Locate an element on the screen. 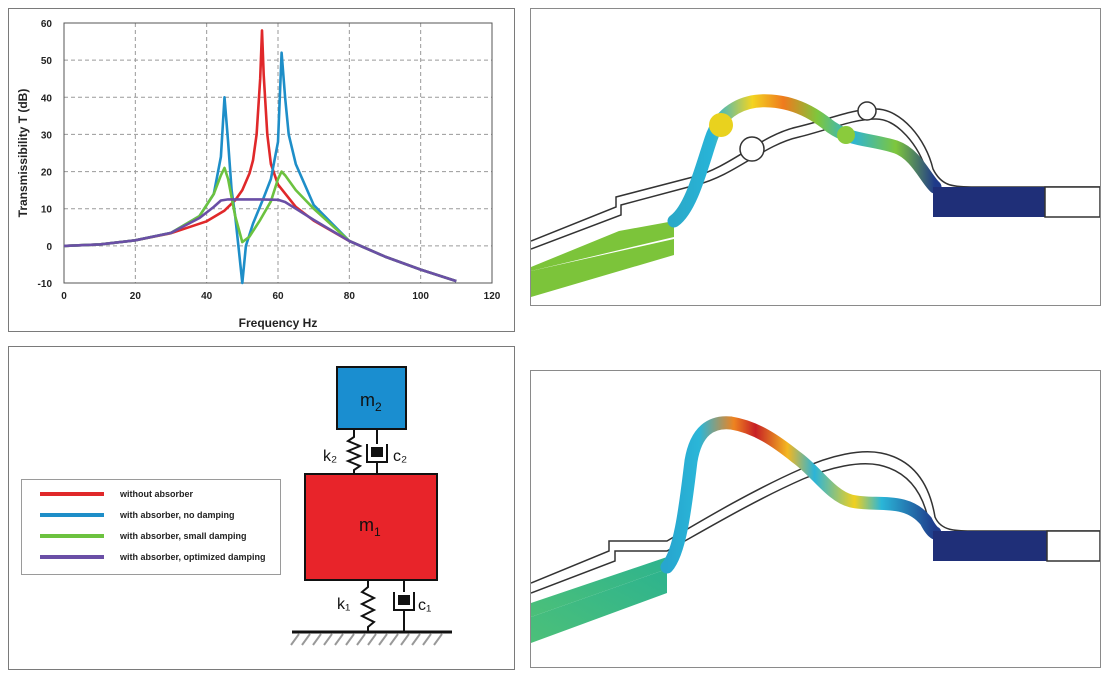  fem-top-joint-left is located at coordinates (752, 149).